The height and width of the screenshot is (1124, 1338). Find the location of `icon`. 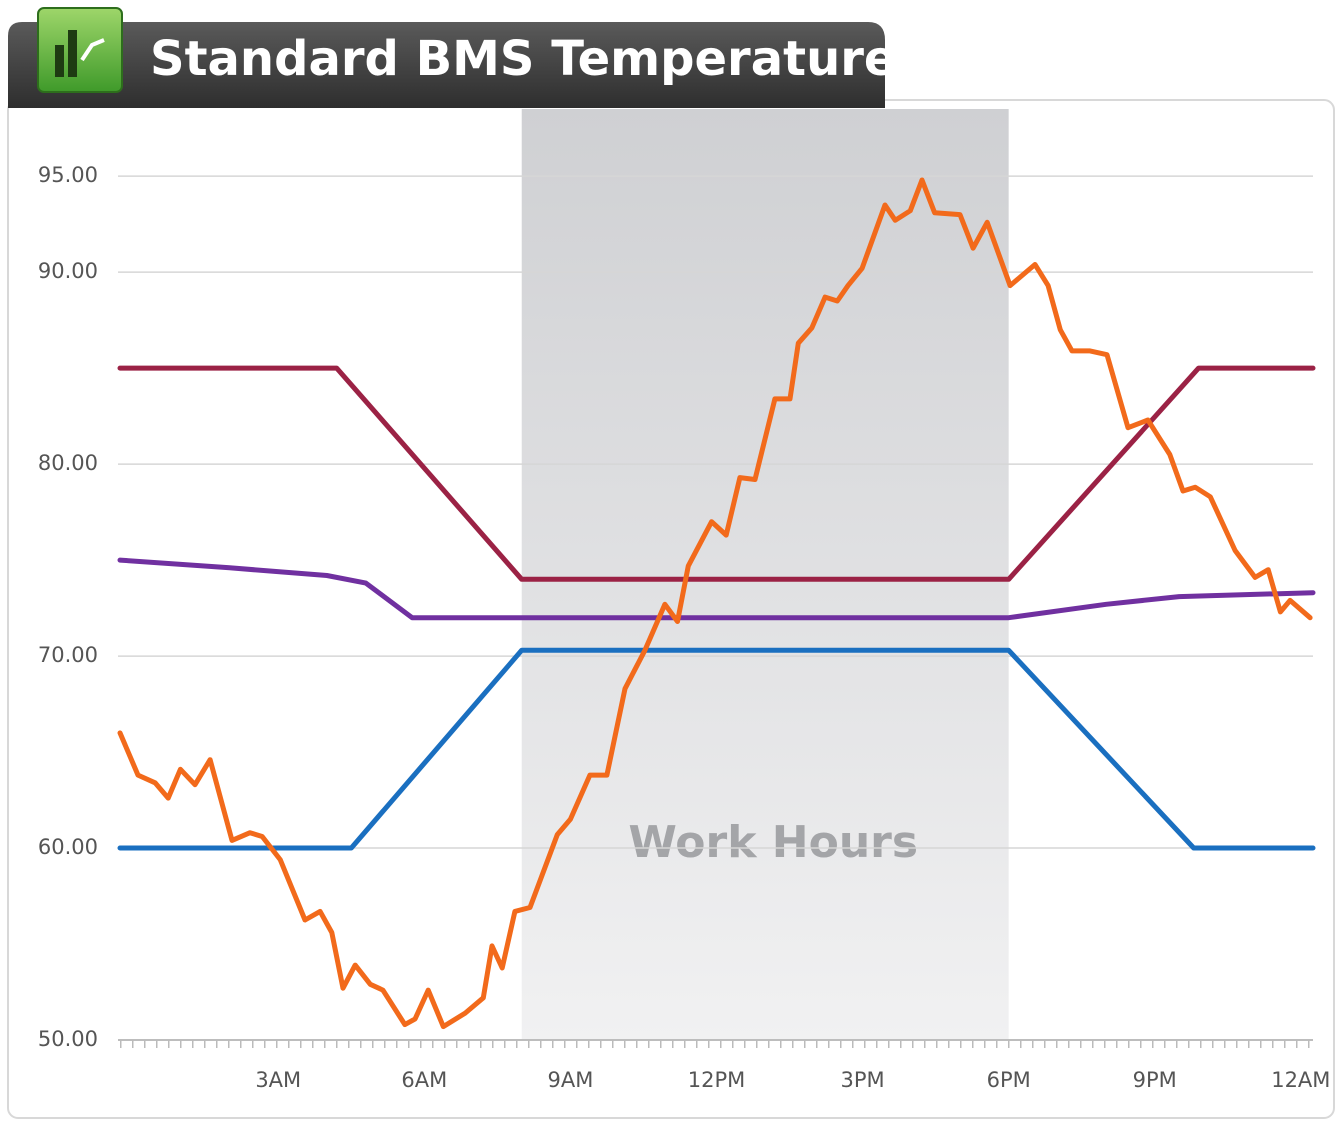

icon is located at coordinates (80, 50).